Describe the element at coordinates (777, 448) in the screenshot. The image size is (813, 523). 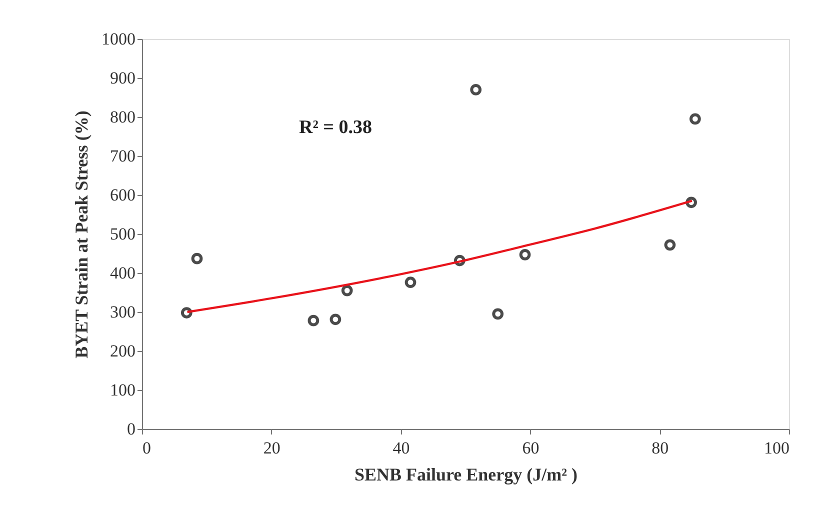
I see `x-tick-label: 100` at that location.